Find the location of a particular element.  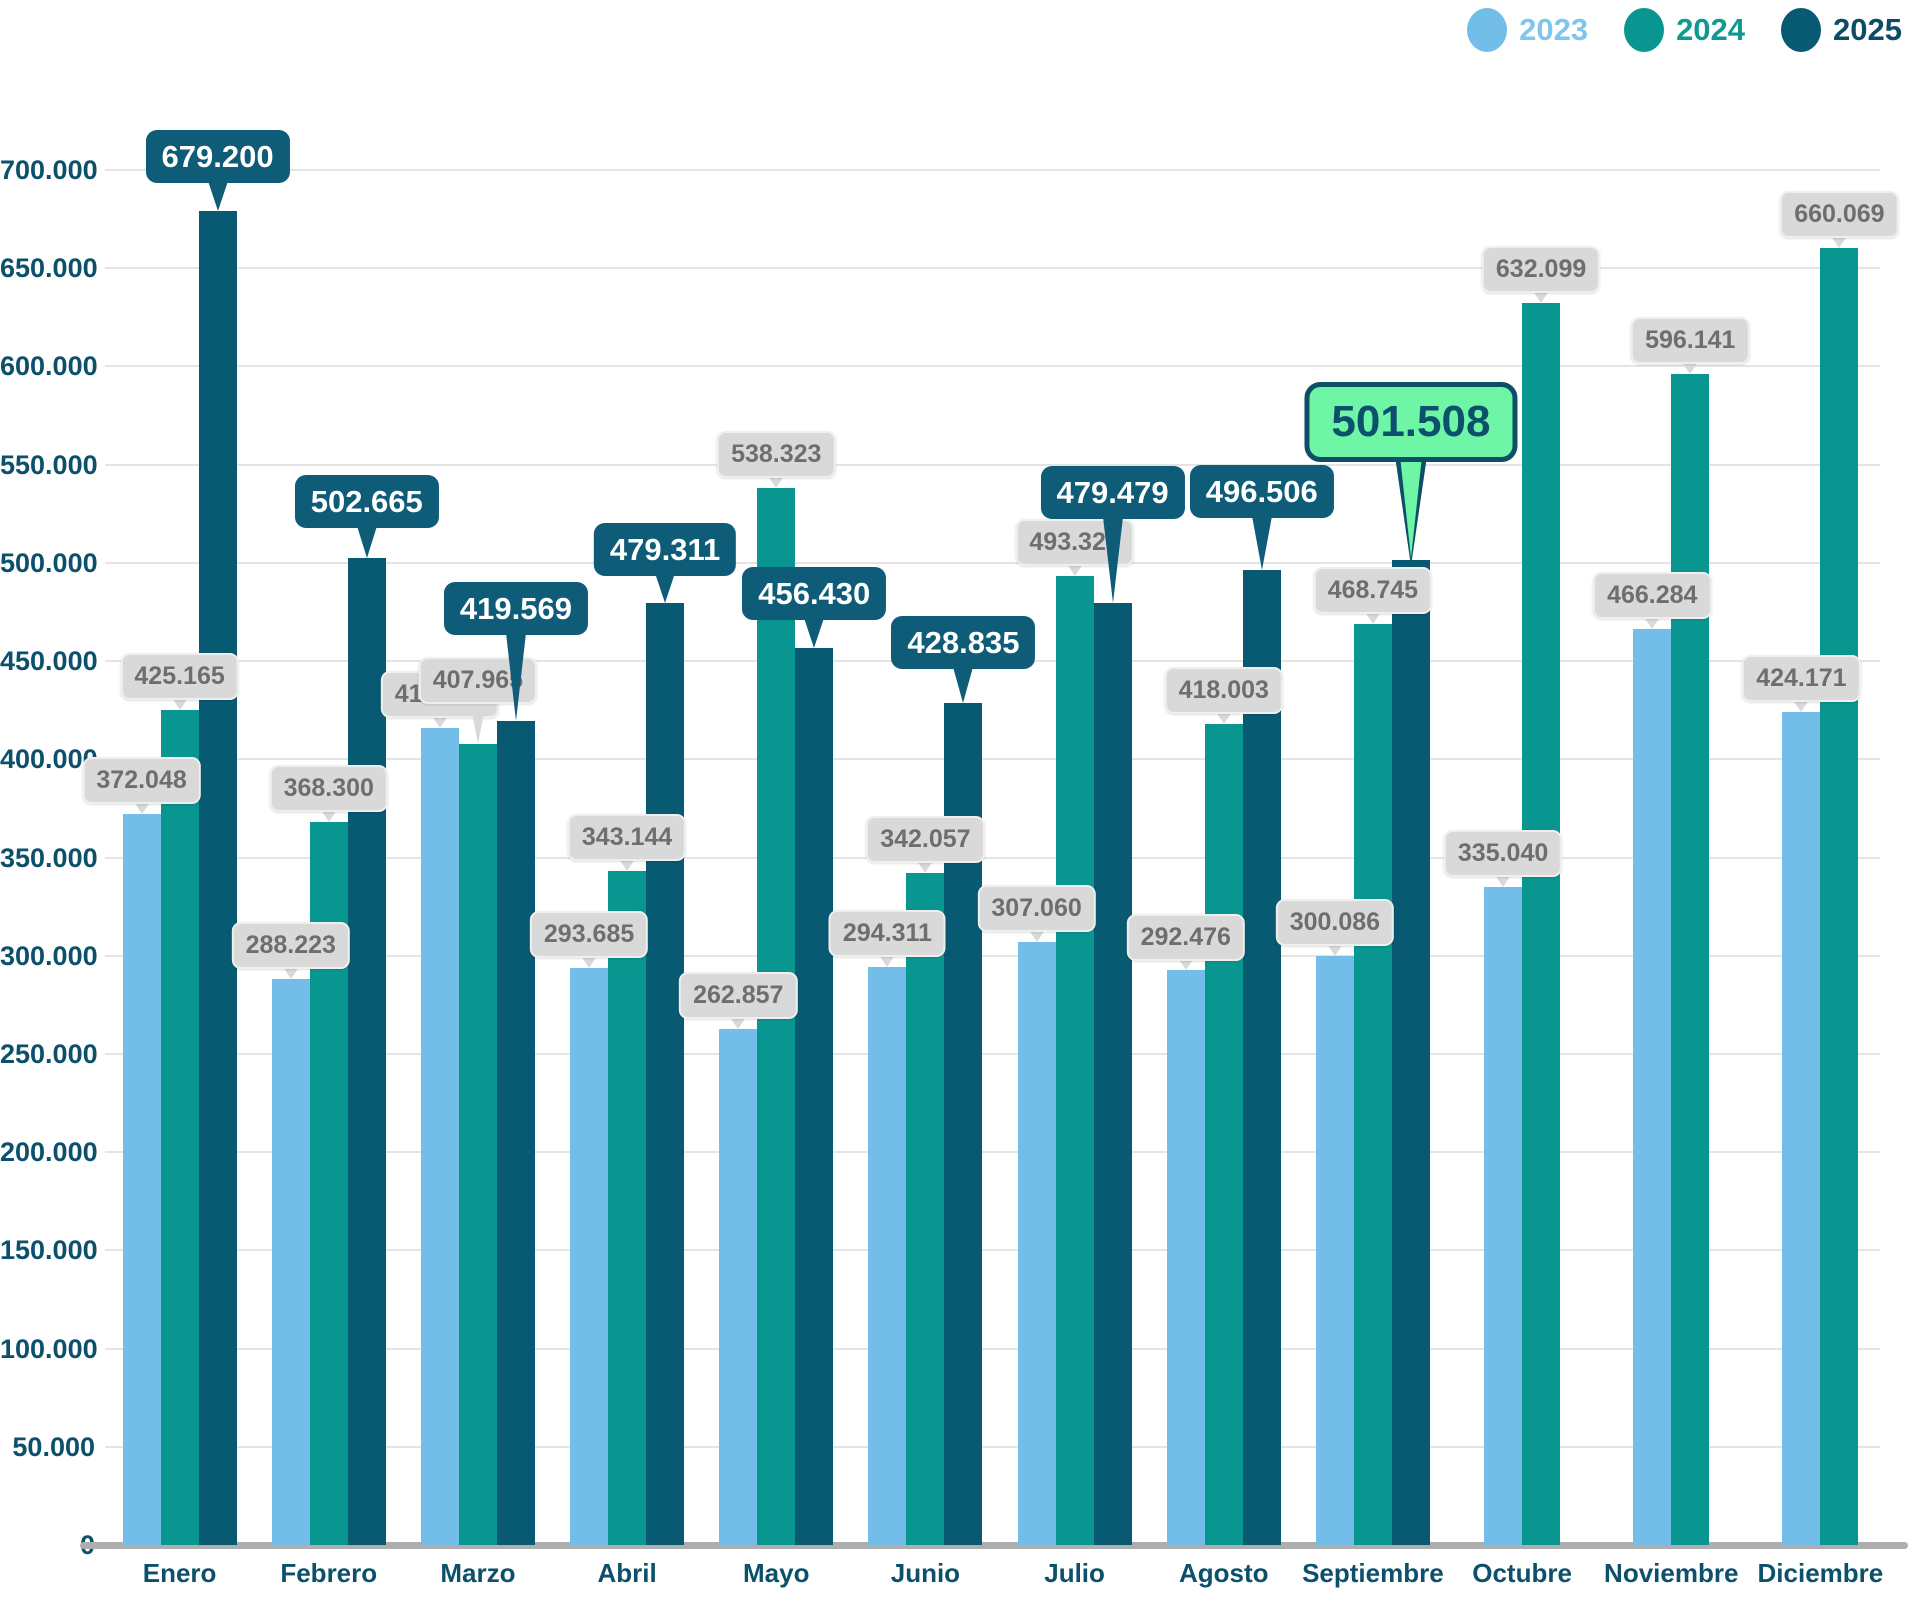

bar-septiembre-2024 is located at coordinates (1372, 1084).